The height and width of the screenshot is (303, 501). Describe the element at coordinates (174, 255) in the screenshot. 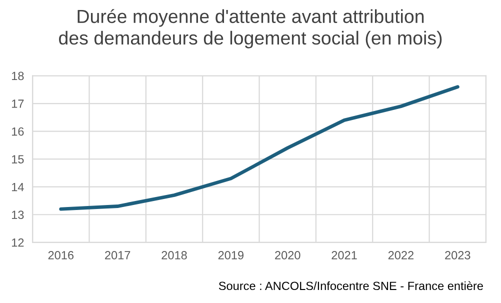

I see `x-tick-label: 2018` at that location.